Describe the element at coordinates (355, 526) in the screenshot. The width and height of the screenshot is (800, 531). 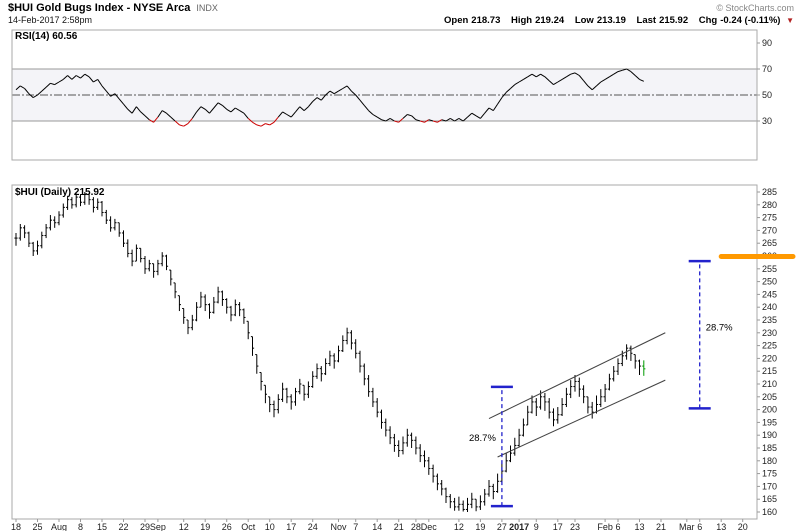
I see `svg-text: 7` at that location.